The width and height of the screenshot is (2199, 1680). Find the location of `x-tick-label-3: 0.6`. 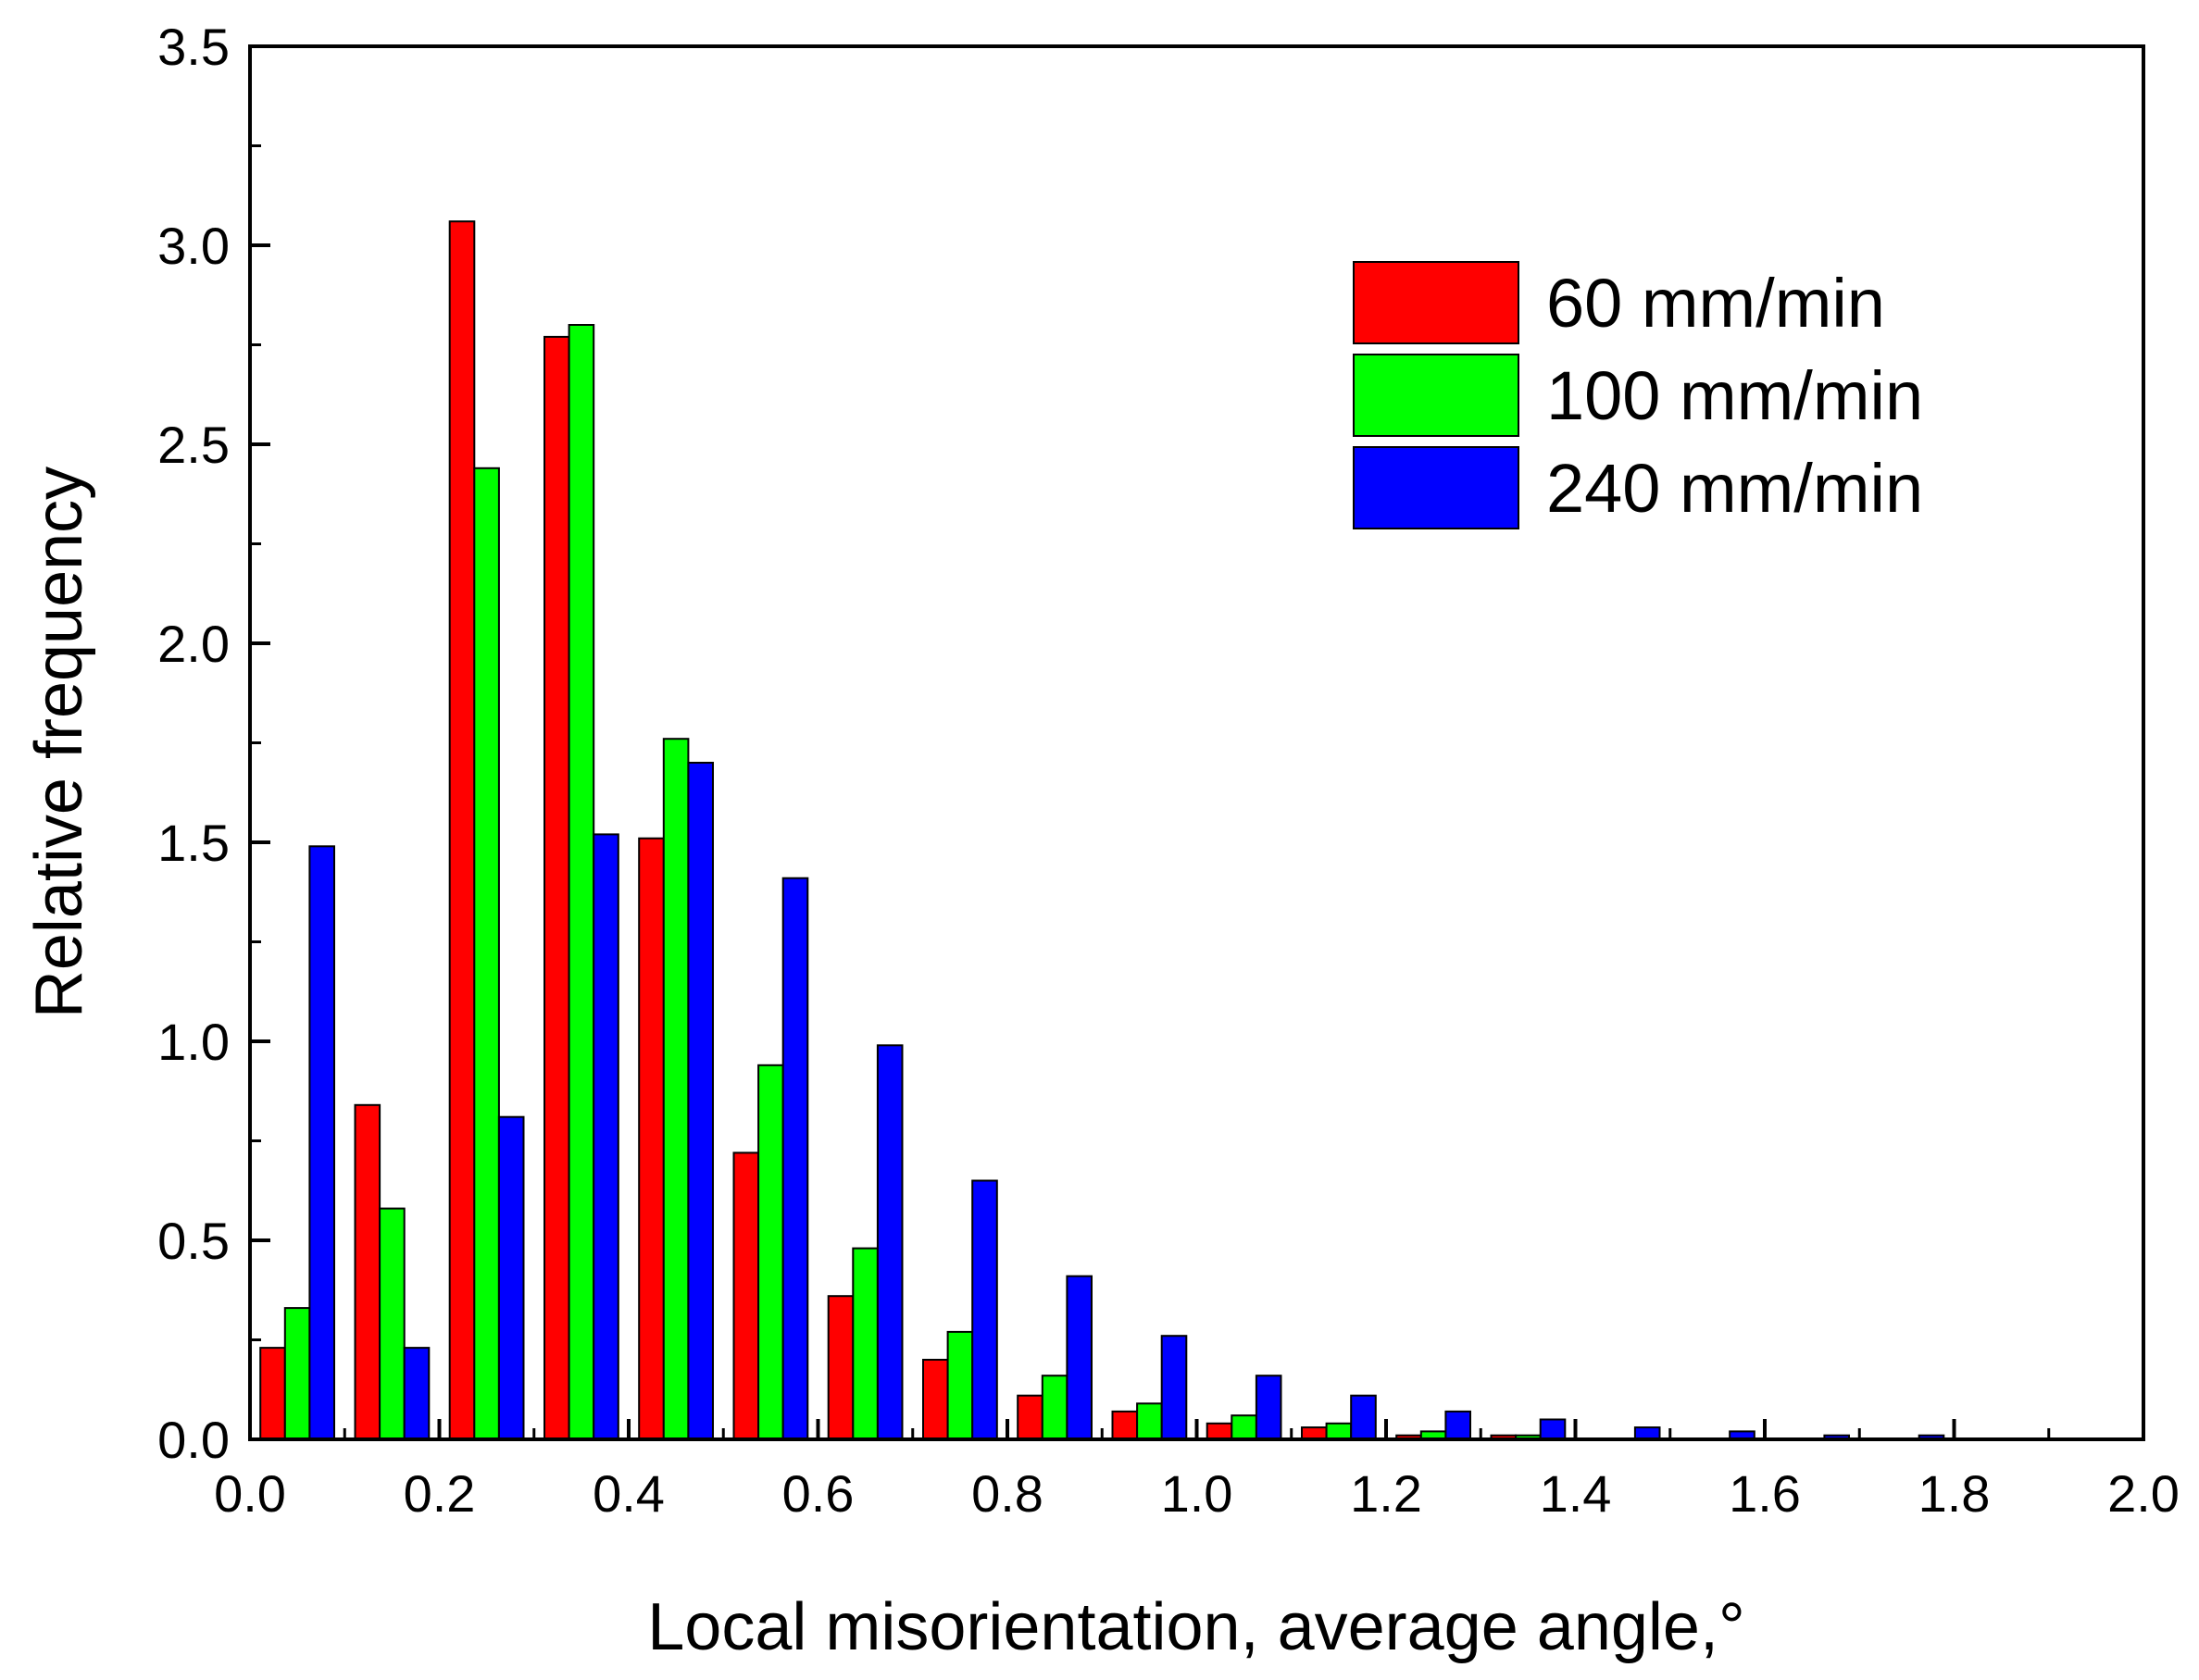

x-tick-label-3: 0.6 is located at coordinates (818, 1493).